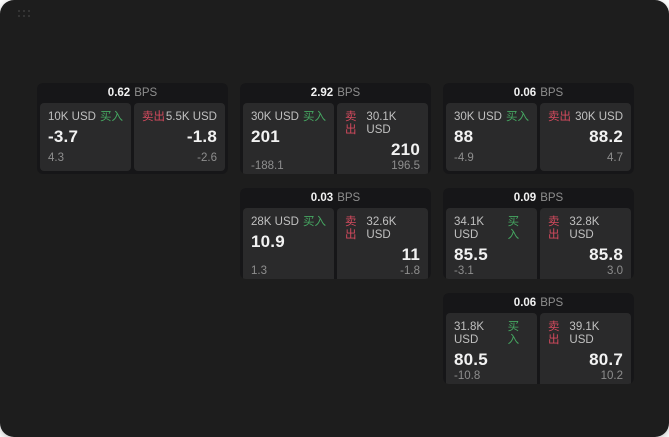 The height and width of the screenshot is (437, 669). I want to click on buy-panel: 30K USD 买入 88 -4.9, so click(491, 137).